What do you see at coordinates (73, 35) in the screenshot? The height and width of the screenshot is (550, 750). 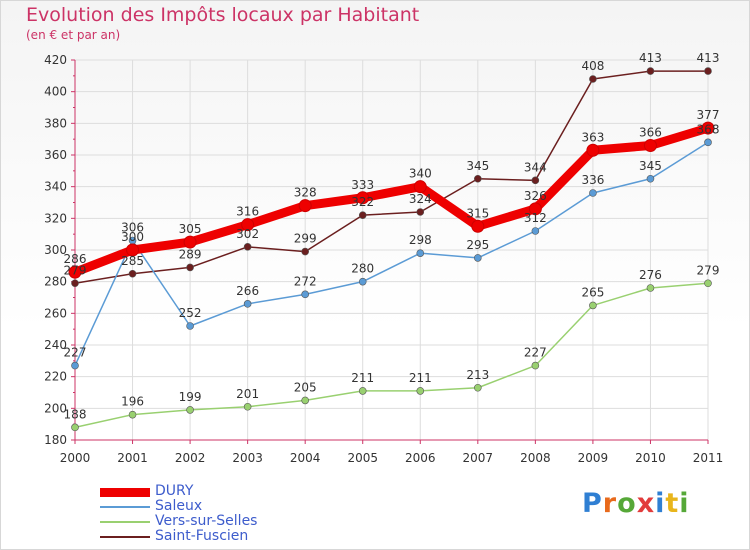 I see `chart-subtitle: (en € et par an)` at bounding box center [73, 35].